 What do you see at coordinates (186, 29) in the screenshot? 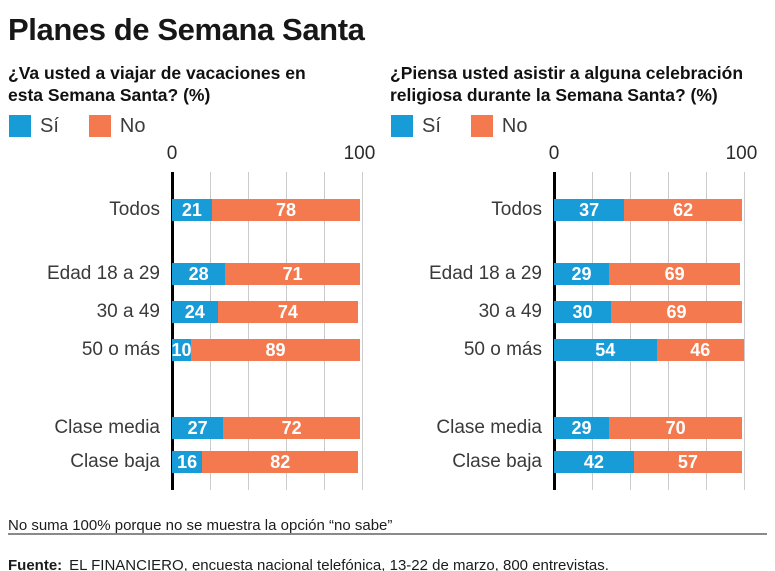
I see `page-title: Planes de Semana Santa` at bounding box center [186, 29].